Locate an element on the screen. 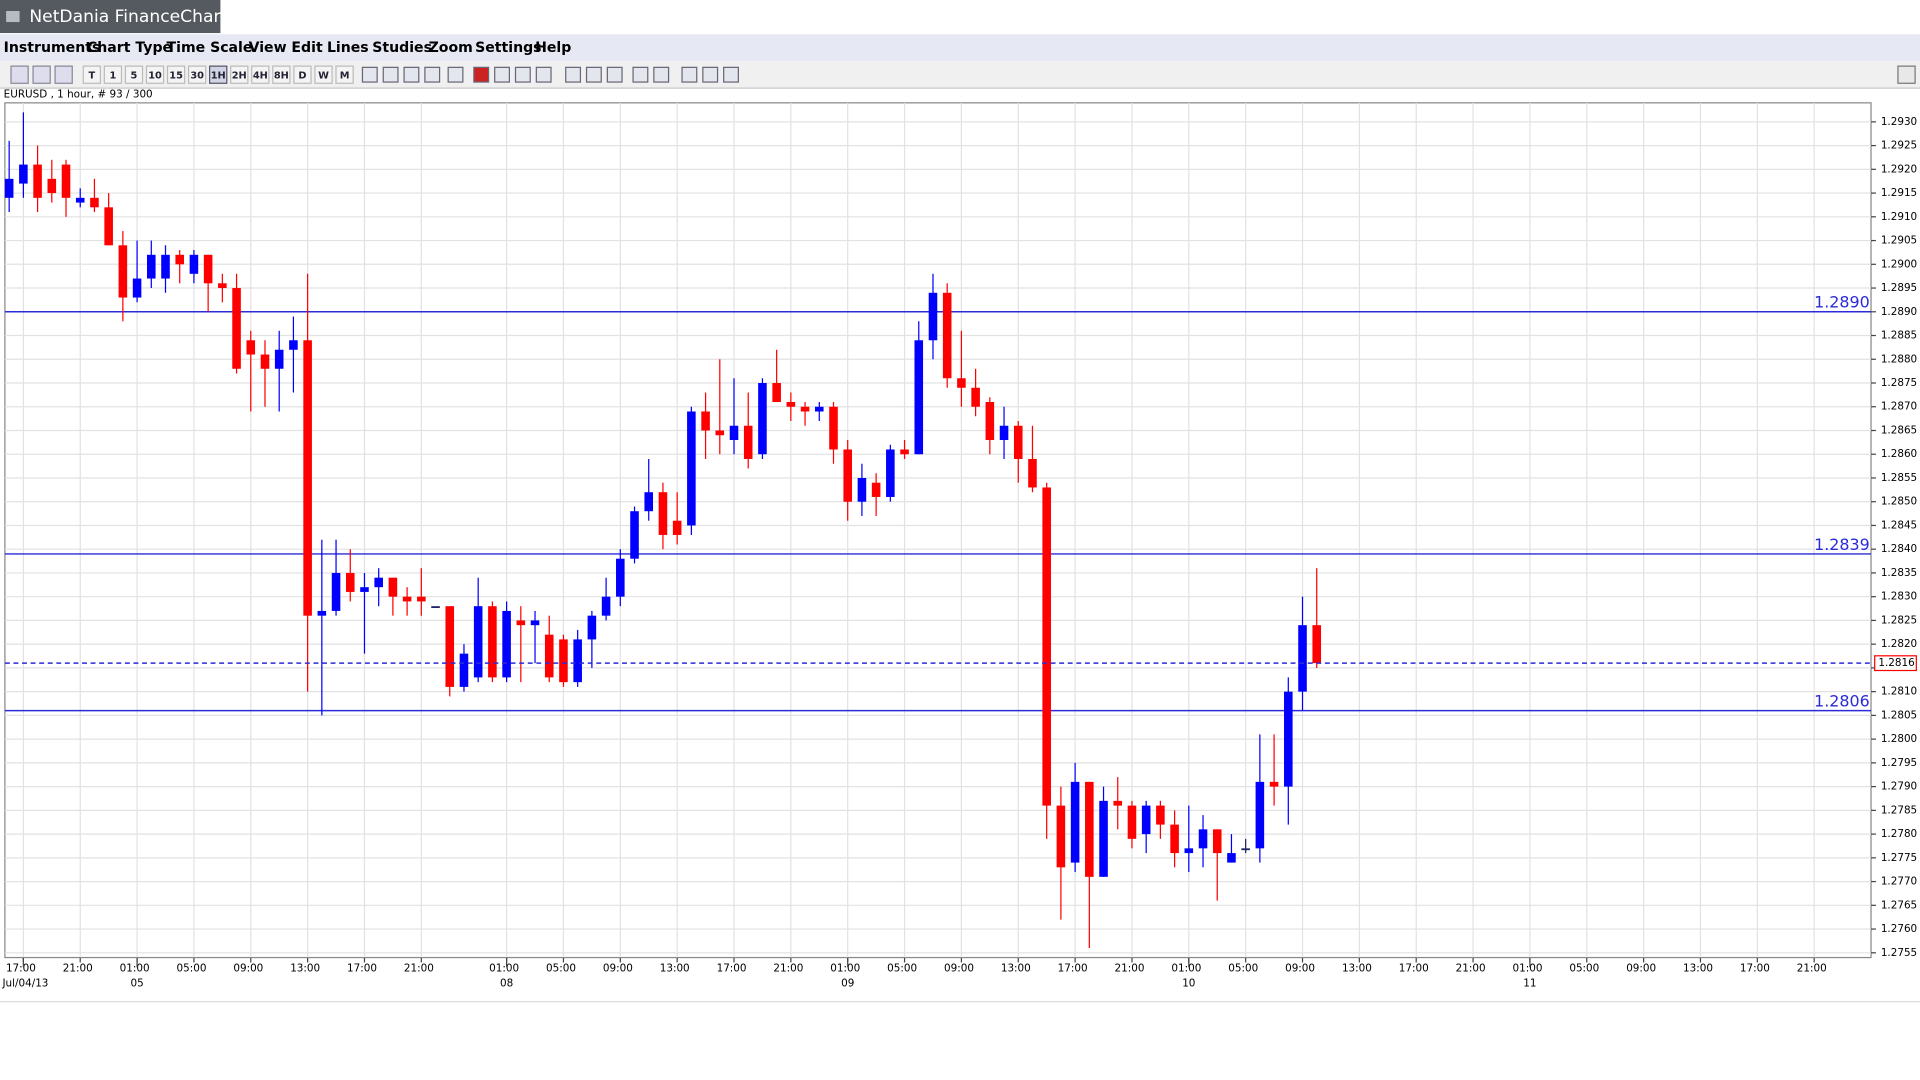  menu-item: Time Scale is located at coordinates (210, 48).